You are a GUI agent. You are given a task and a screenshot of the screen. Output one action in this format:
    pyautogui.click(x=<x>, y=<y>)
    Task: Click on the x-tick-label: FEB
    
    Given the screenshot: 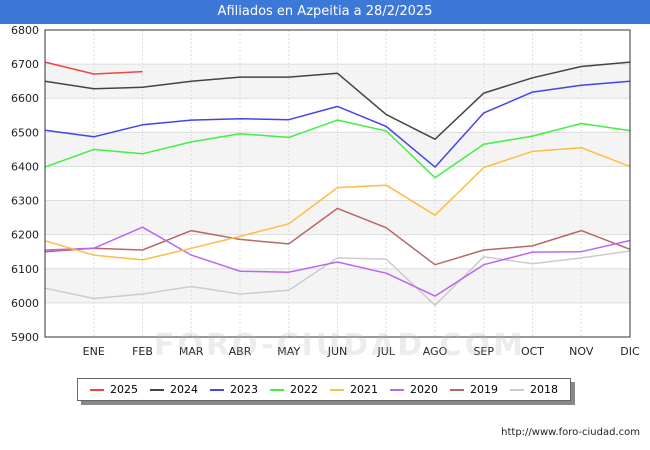 What is the action you would take?
    pyautogui.click(x=142, y=351)
    